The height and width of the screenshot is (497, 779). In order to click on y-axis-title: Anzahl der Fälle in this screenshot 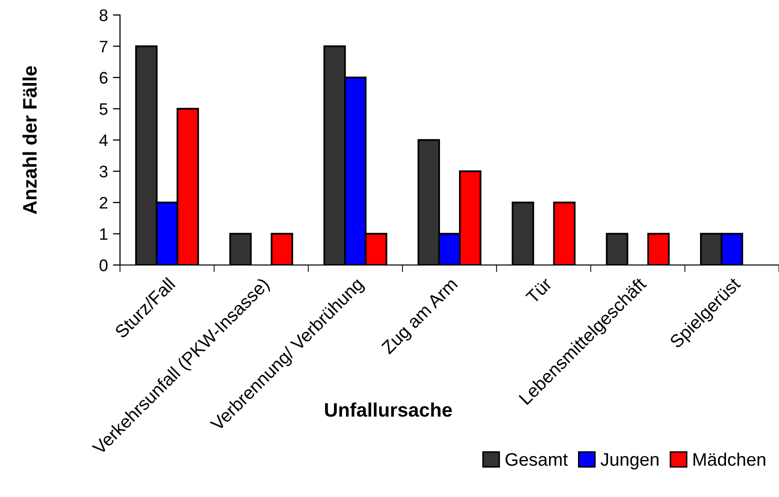, I will do `click(29, 140)`.